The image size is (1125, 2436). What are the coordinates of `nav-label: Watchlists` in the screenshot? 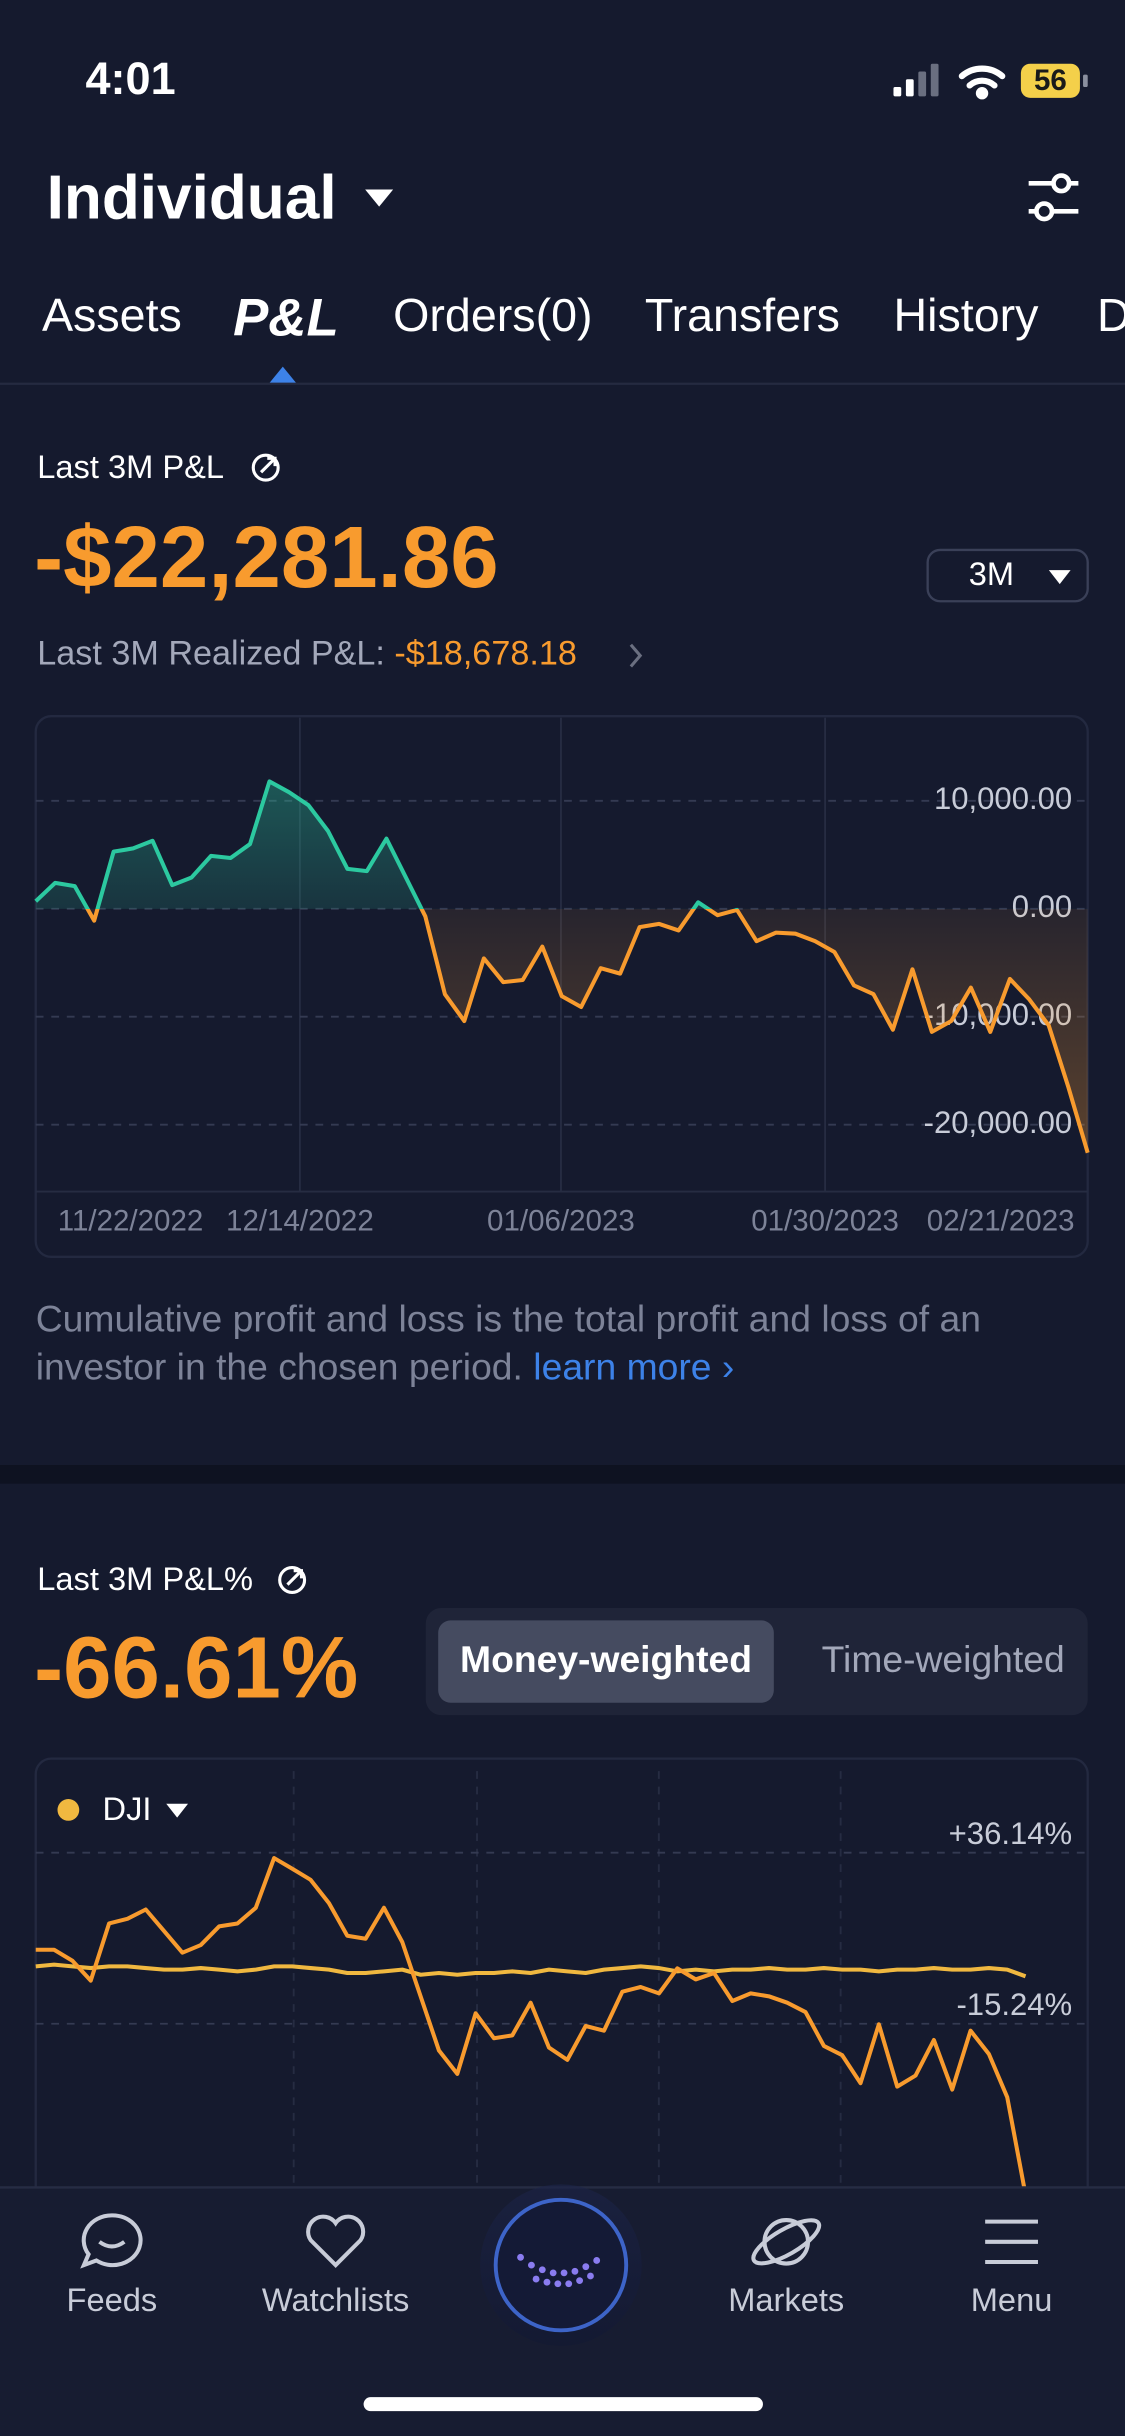 It's located at (335, 2299).